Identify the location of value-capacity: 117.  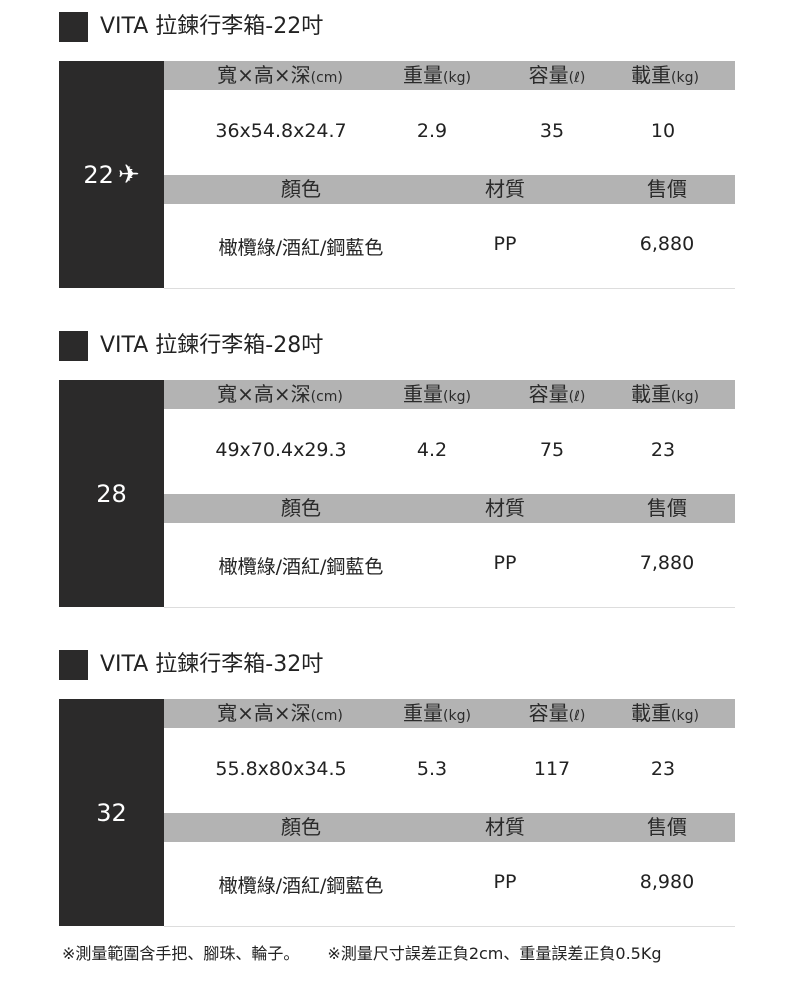
(552, 769).